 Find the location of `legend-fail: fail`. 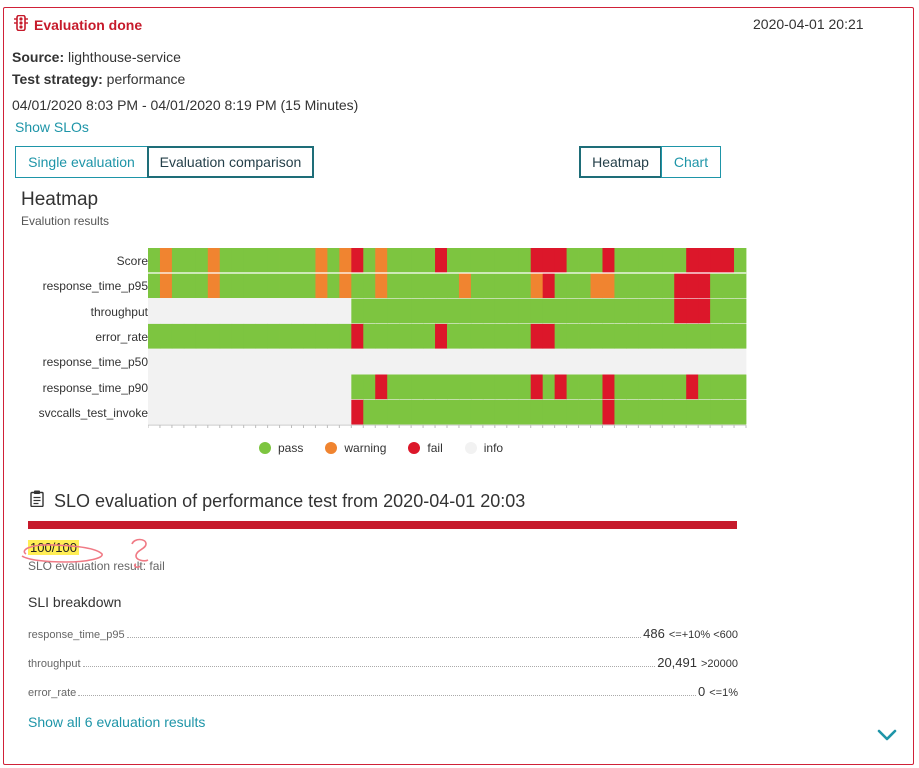

legend-fail: fail is located at coordinates (425, 448).